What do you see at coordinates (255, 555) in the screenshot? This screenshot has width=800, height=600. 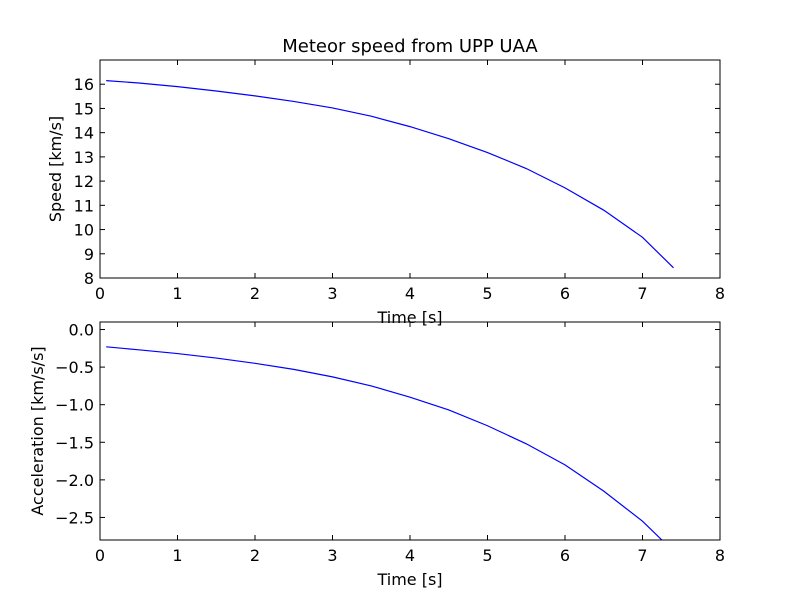 I see `acceleration-xtick-label: 2` at bounding box center [255, 555].